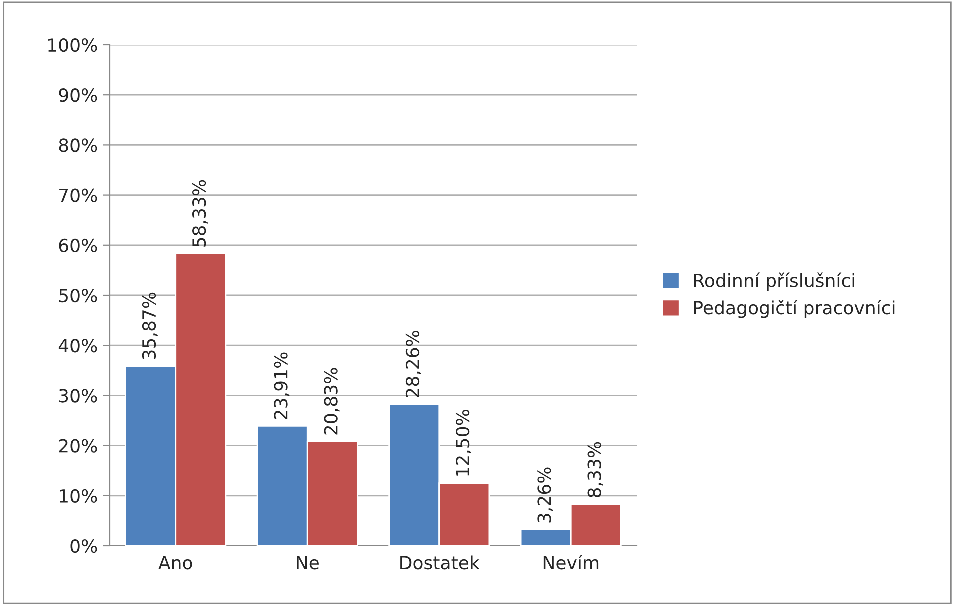 This screenshot has height=606, width=955. Describe the element at coordinates (78, 396) in the screenshot. I see `y-tick-label: 30%` at that location.